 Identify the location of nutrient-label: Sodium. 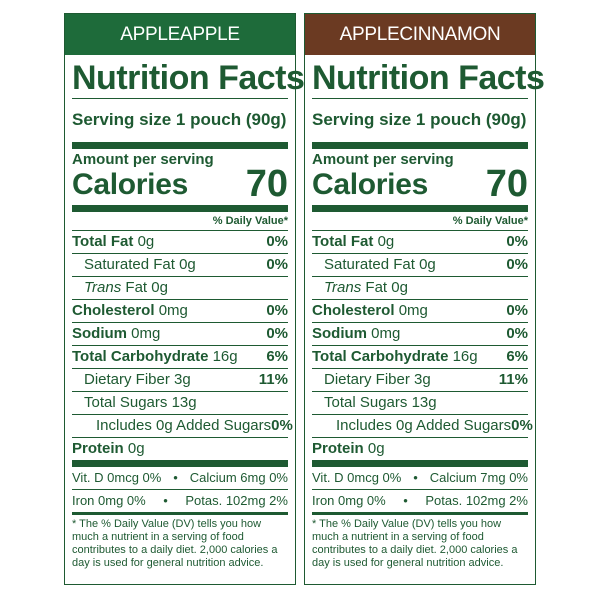
(99, 333).